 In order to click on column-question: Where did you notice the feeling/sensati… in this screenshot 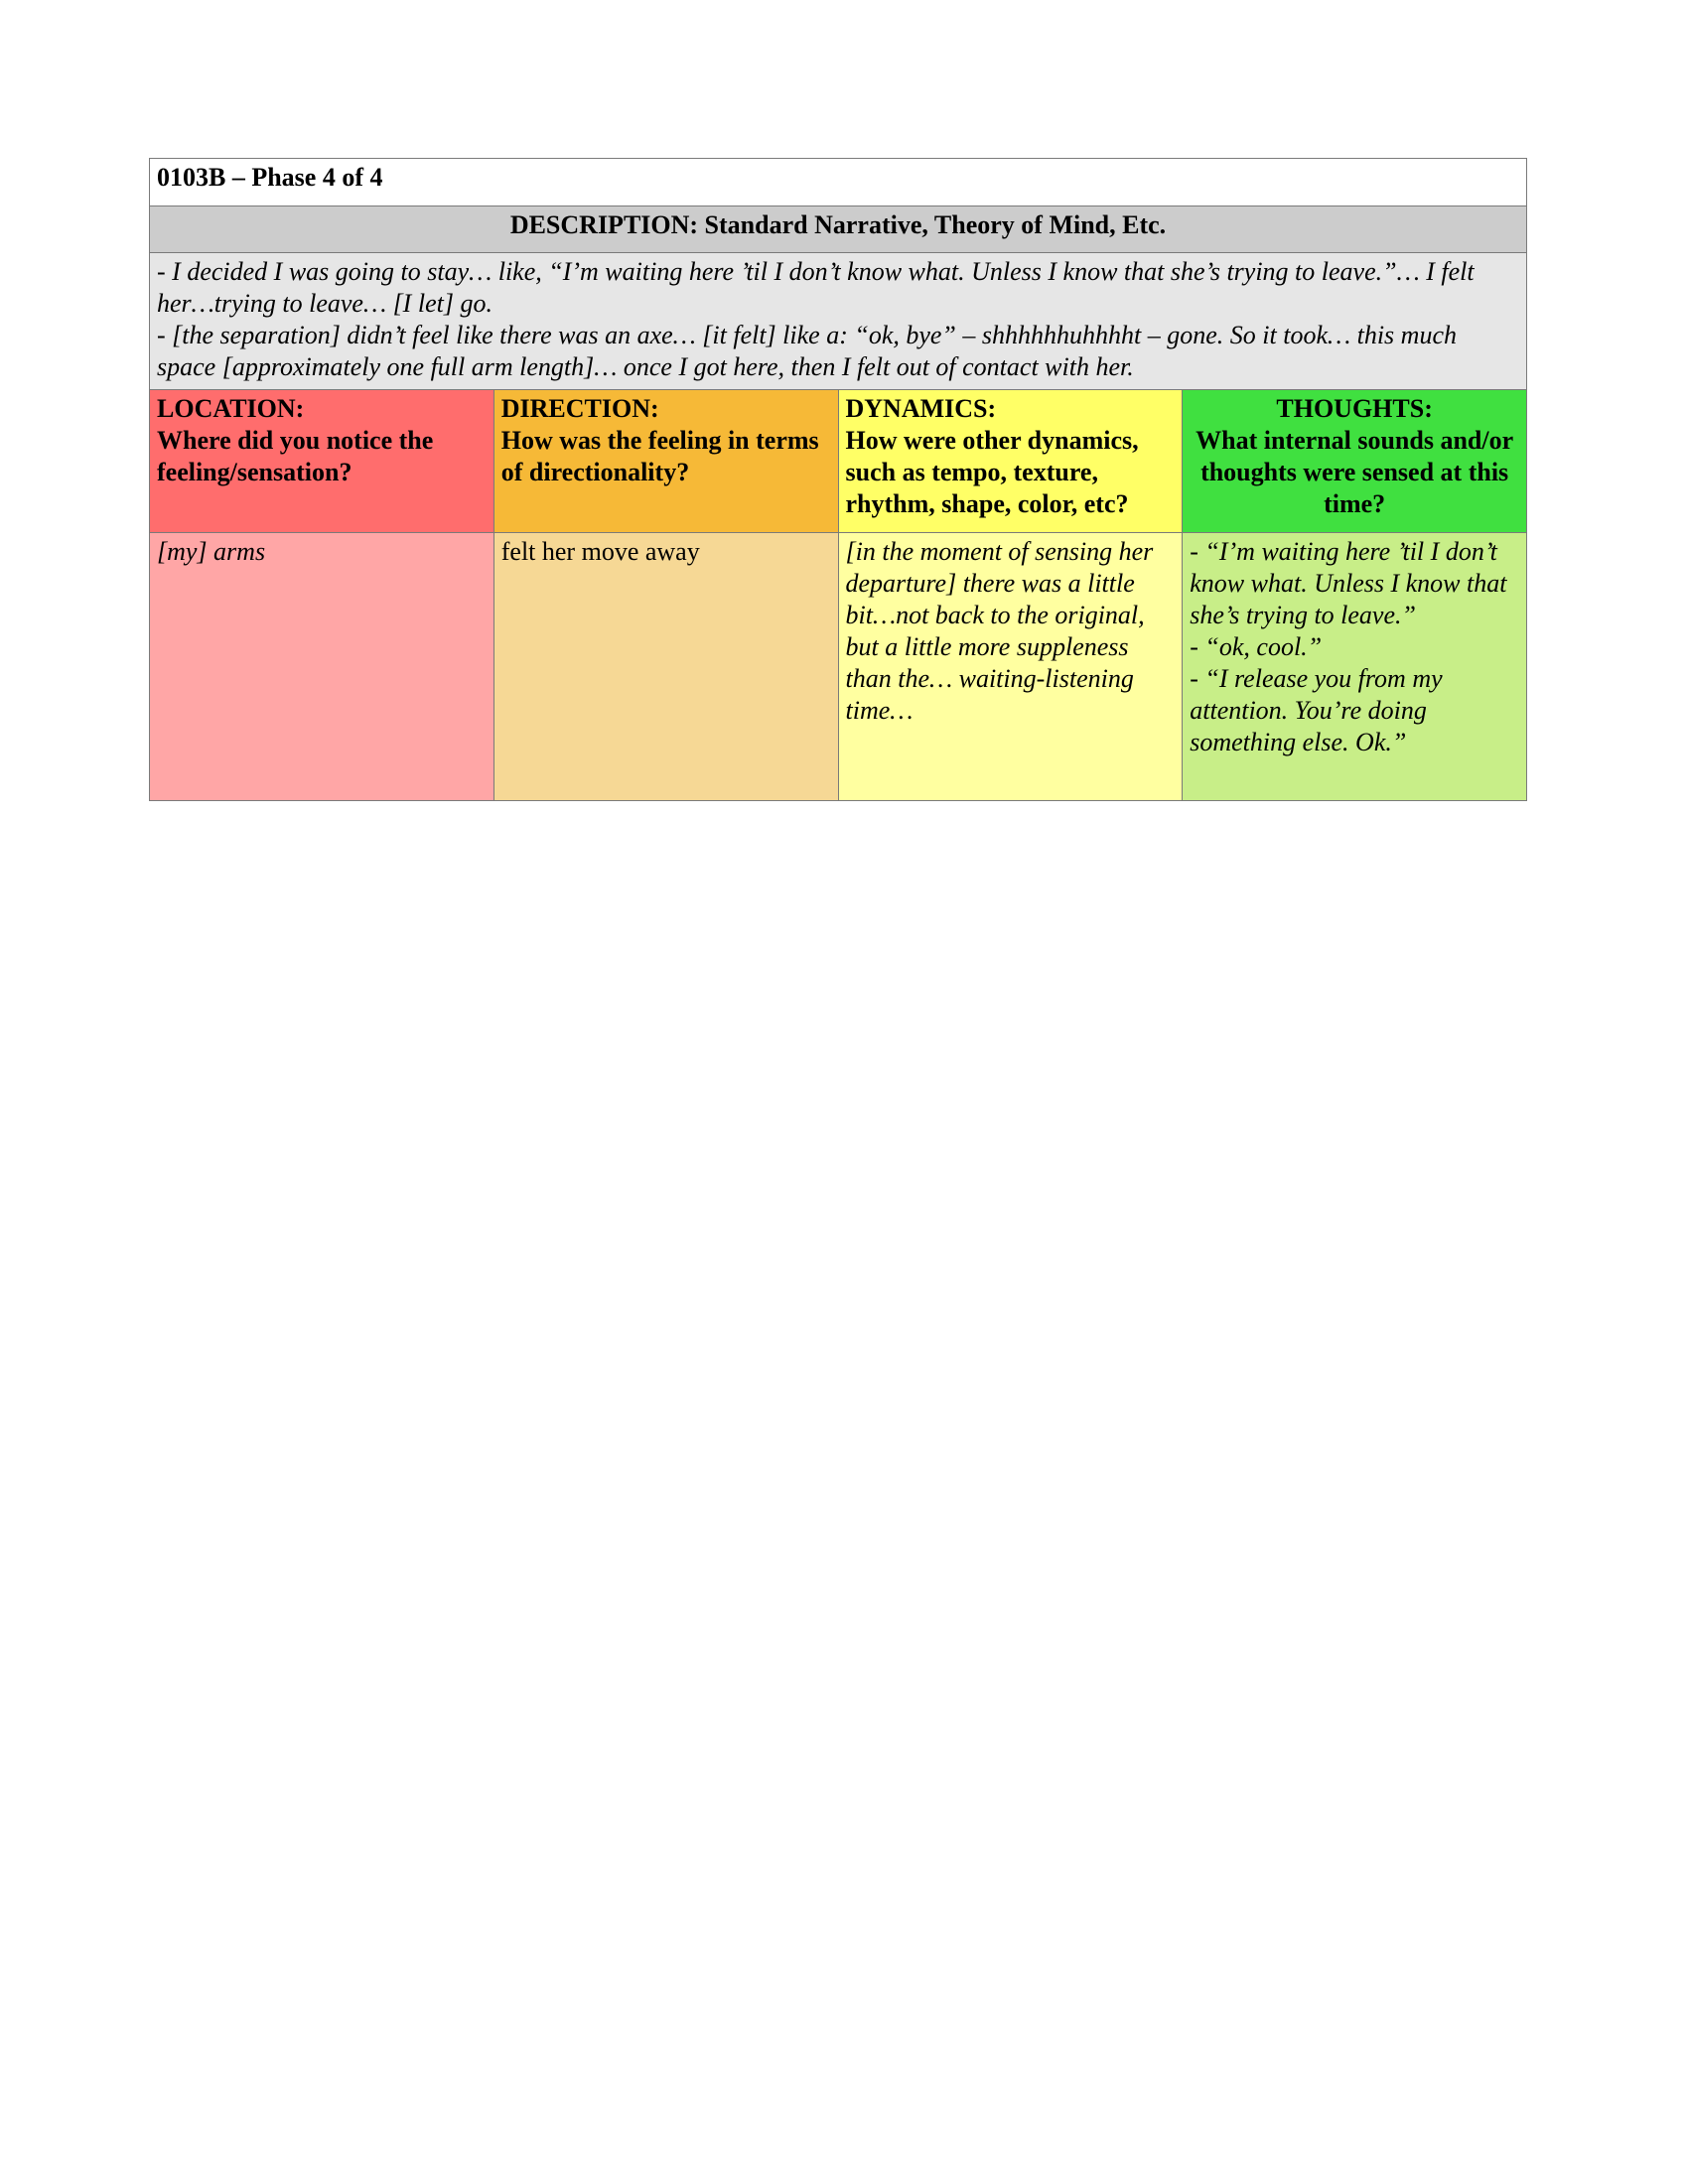, I will do `click(295, 456)`.